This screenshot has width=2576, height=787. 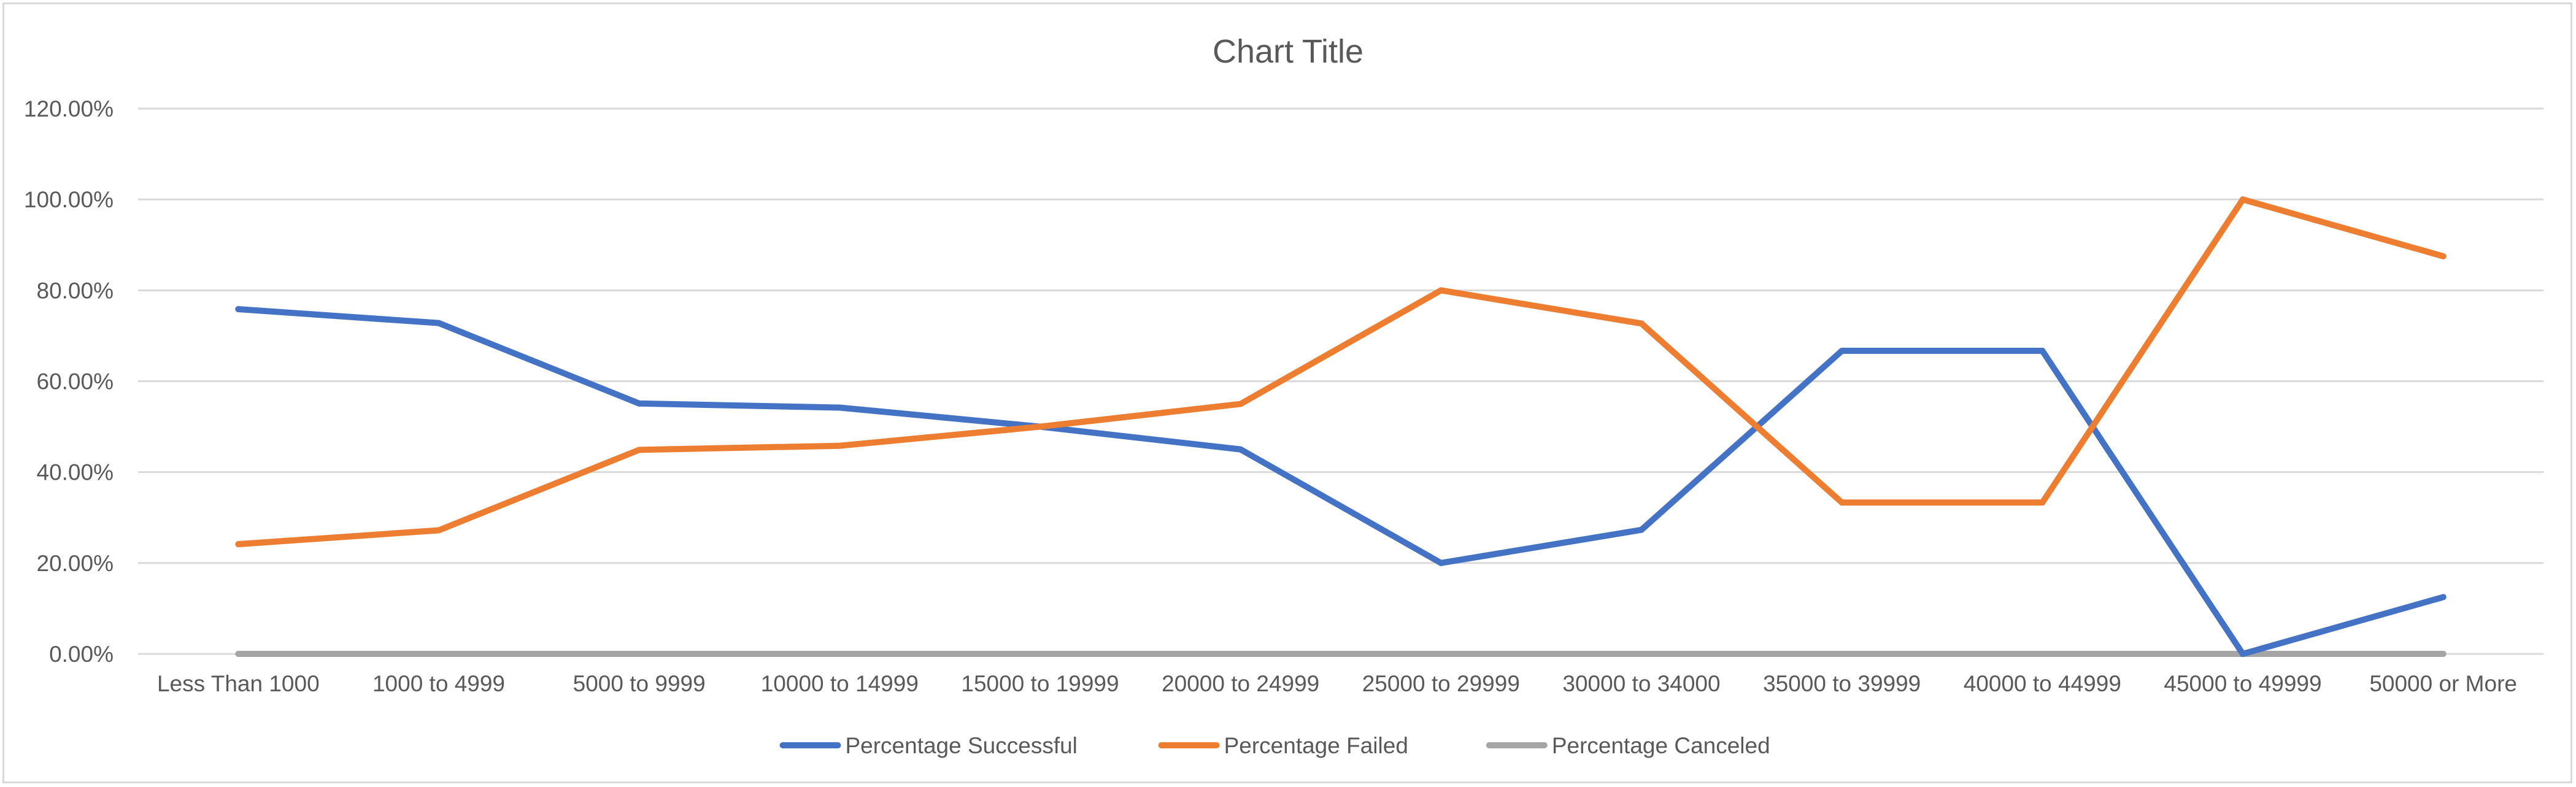 I want to click on x-tick-label: 40000 to 44999, so click(x=2042, y=683).